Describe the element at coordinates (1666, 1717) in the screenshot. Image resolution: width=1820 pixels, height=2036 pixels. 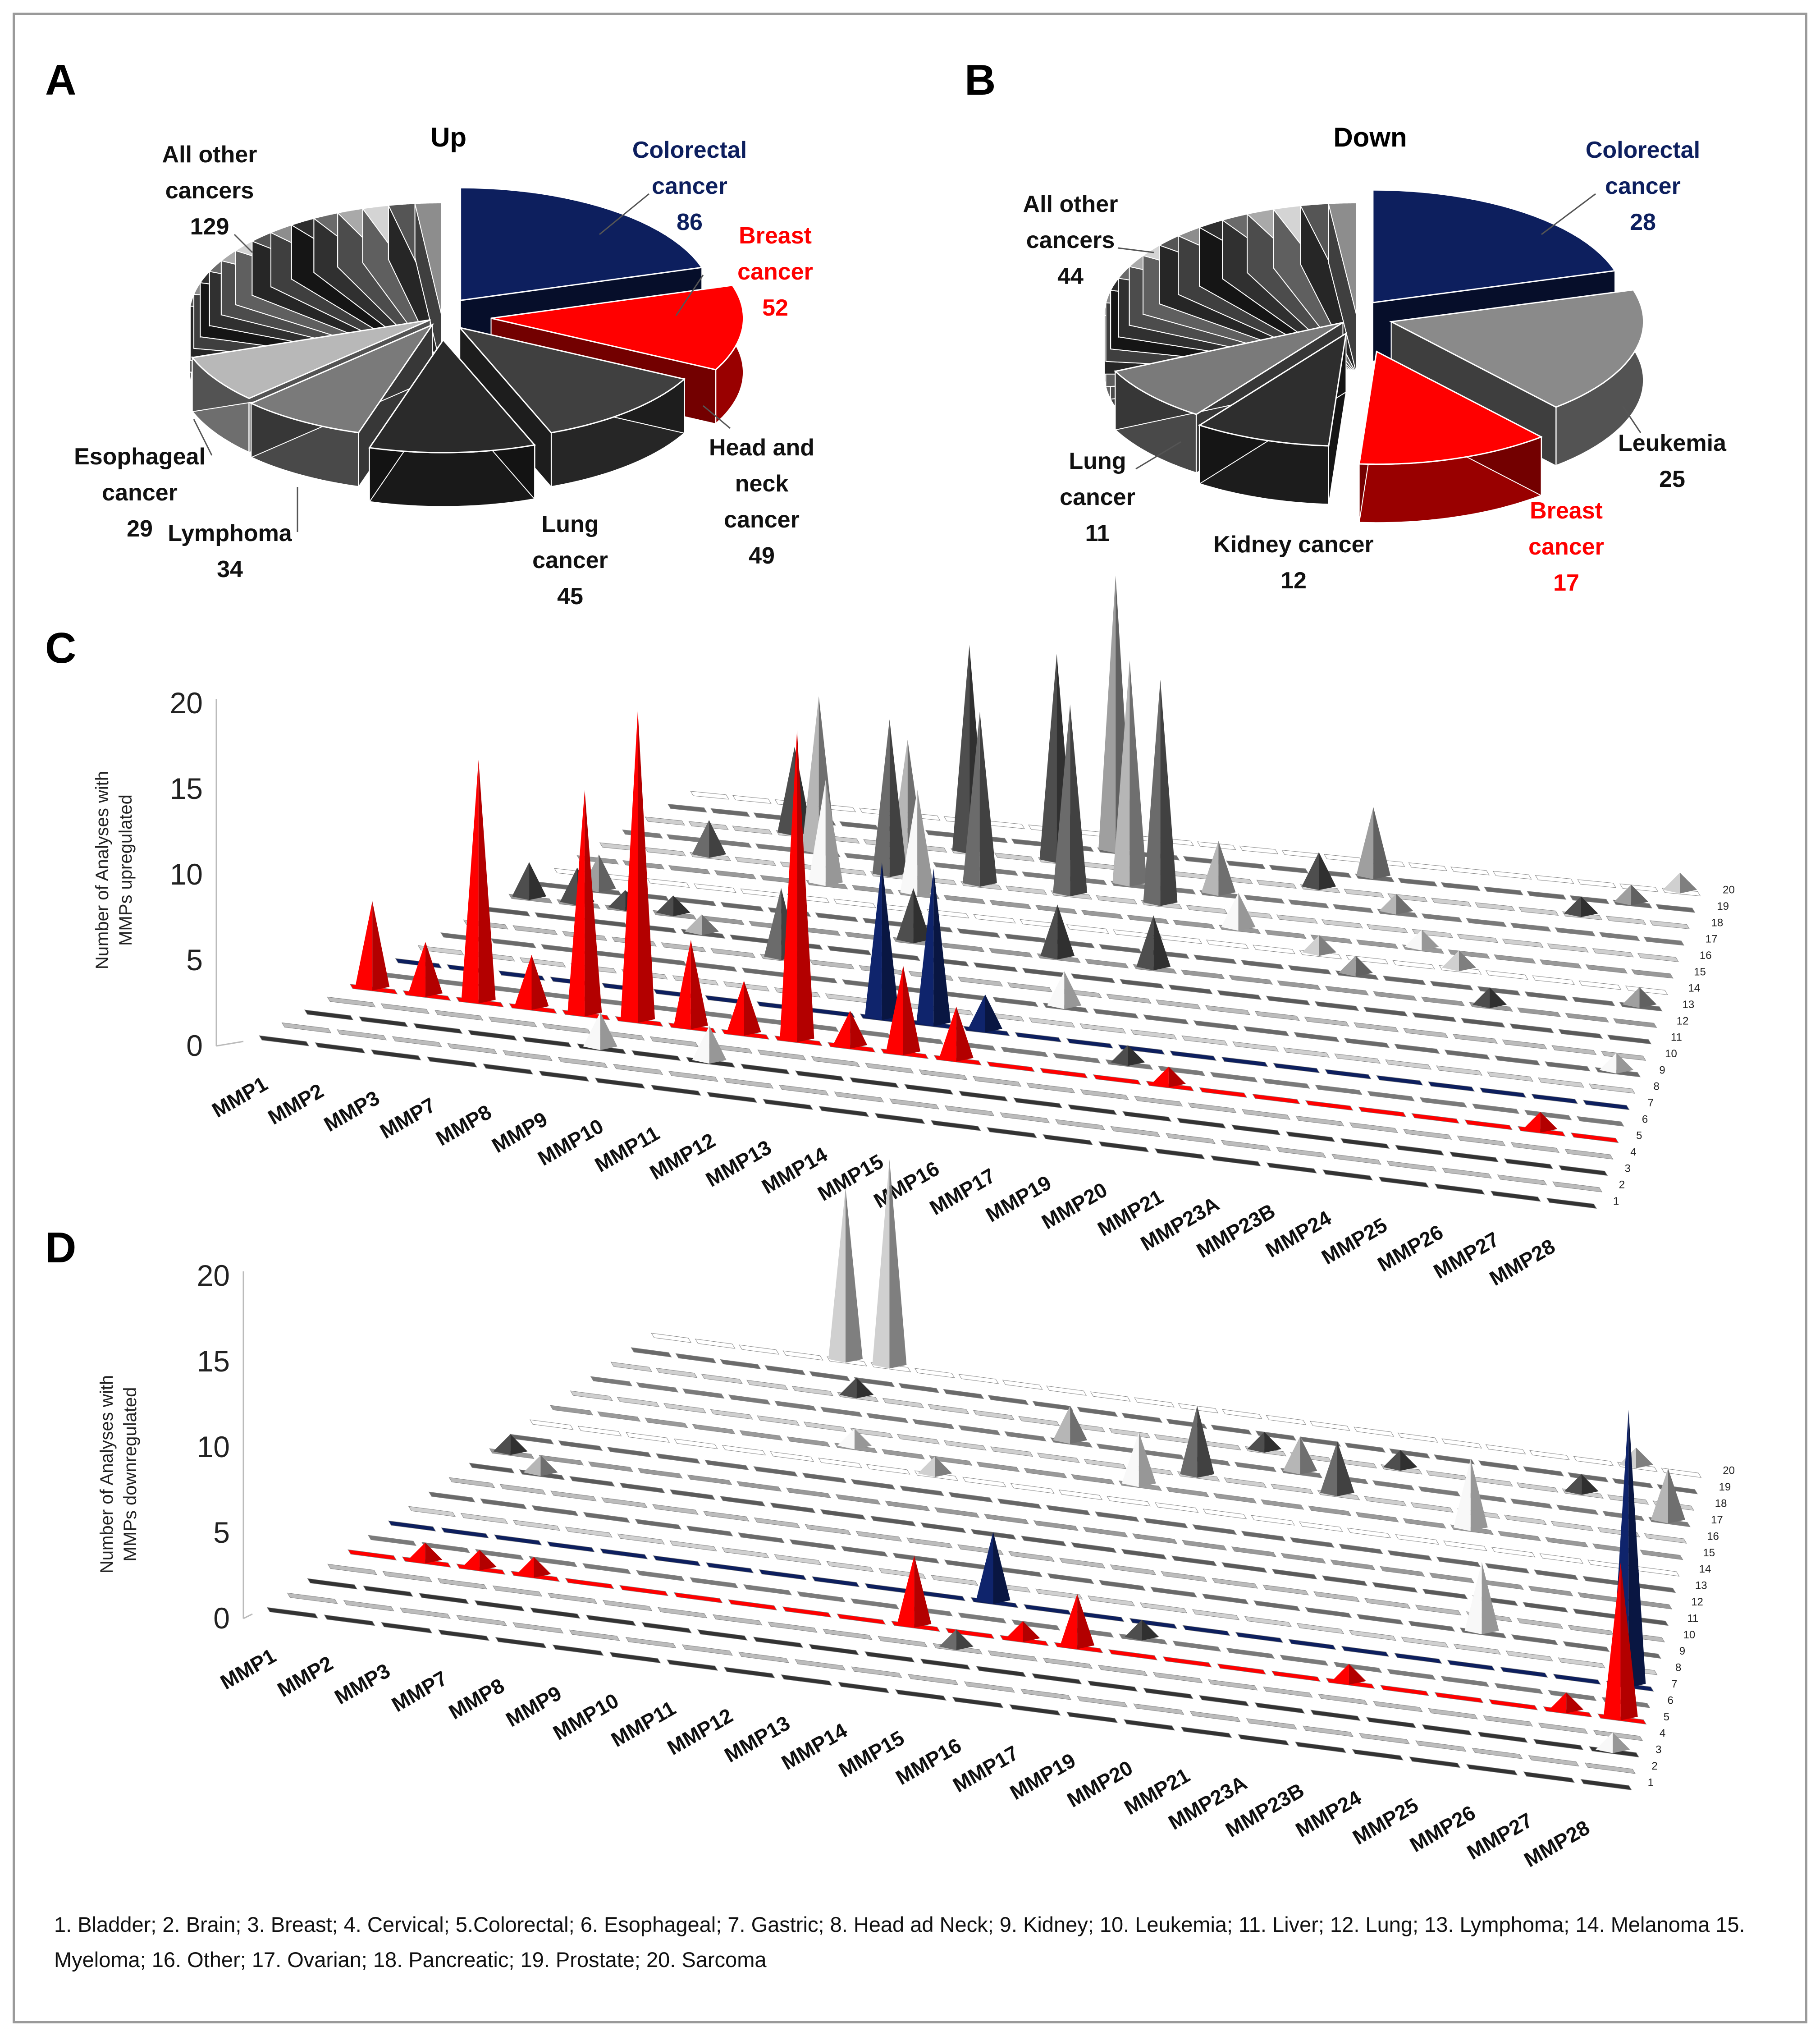
I see `row-label: 5` at that location.